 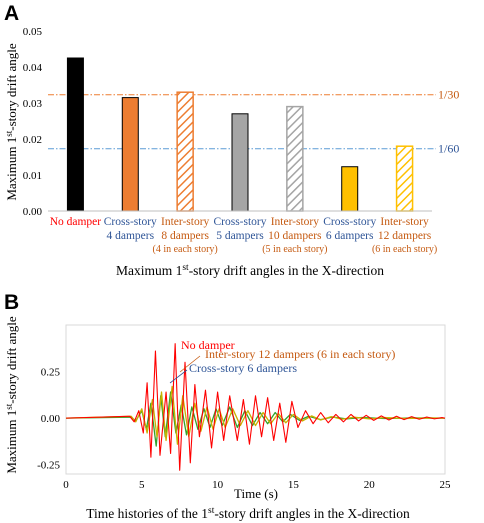 What do you see at coordinates (243, 368) in the screenshot?
I see `series-annotation-2: Cross-story 6 dampers` at bounding box center [243, 368].